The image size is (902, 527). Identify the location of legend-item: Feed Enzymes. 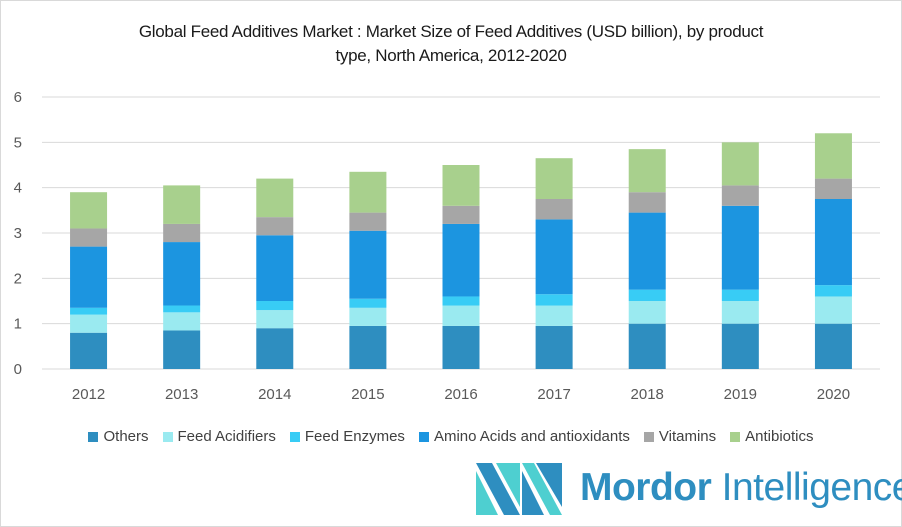
(347, 436).